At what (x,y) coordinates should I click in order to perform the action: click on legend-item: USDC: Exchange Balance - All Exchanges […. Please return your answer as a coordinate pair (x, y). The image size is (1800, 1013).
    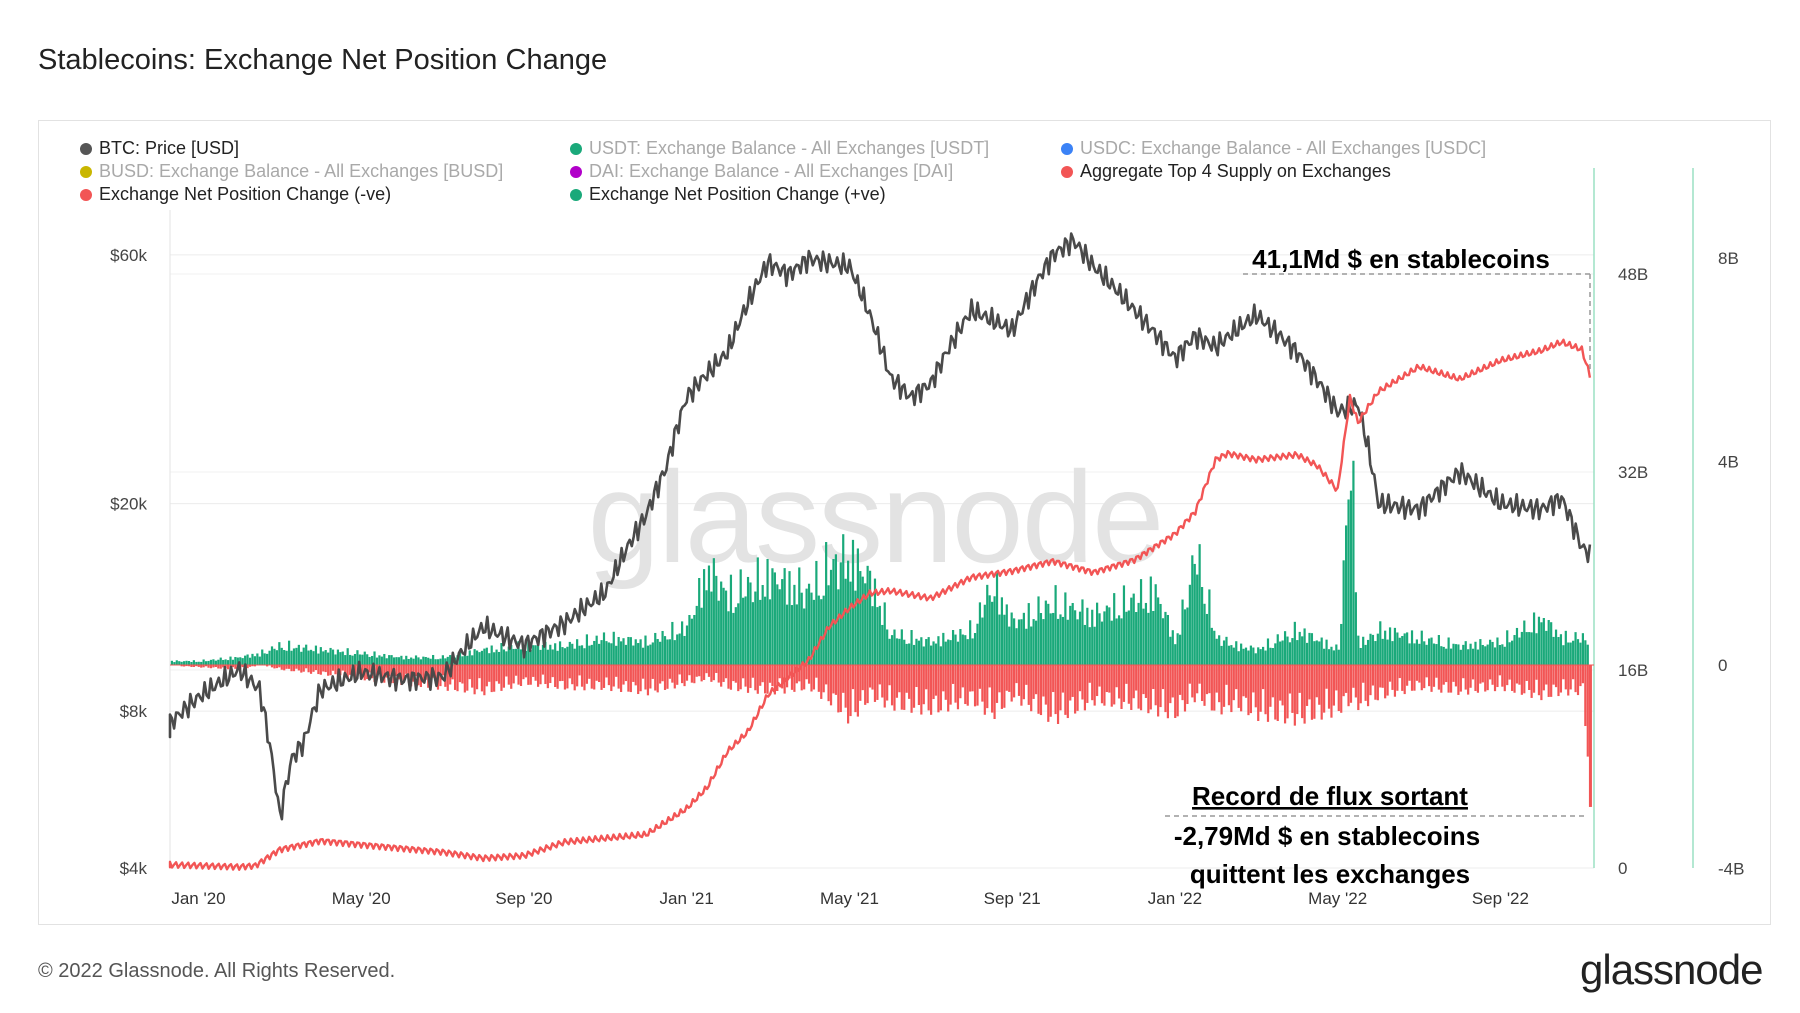
    Looking at the image, I should click on (1273, 148).